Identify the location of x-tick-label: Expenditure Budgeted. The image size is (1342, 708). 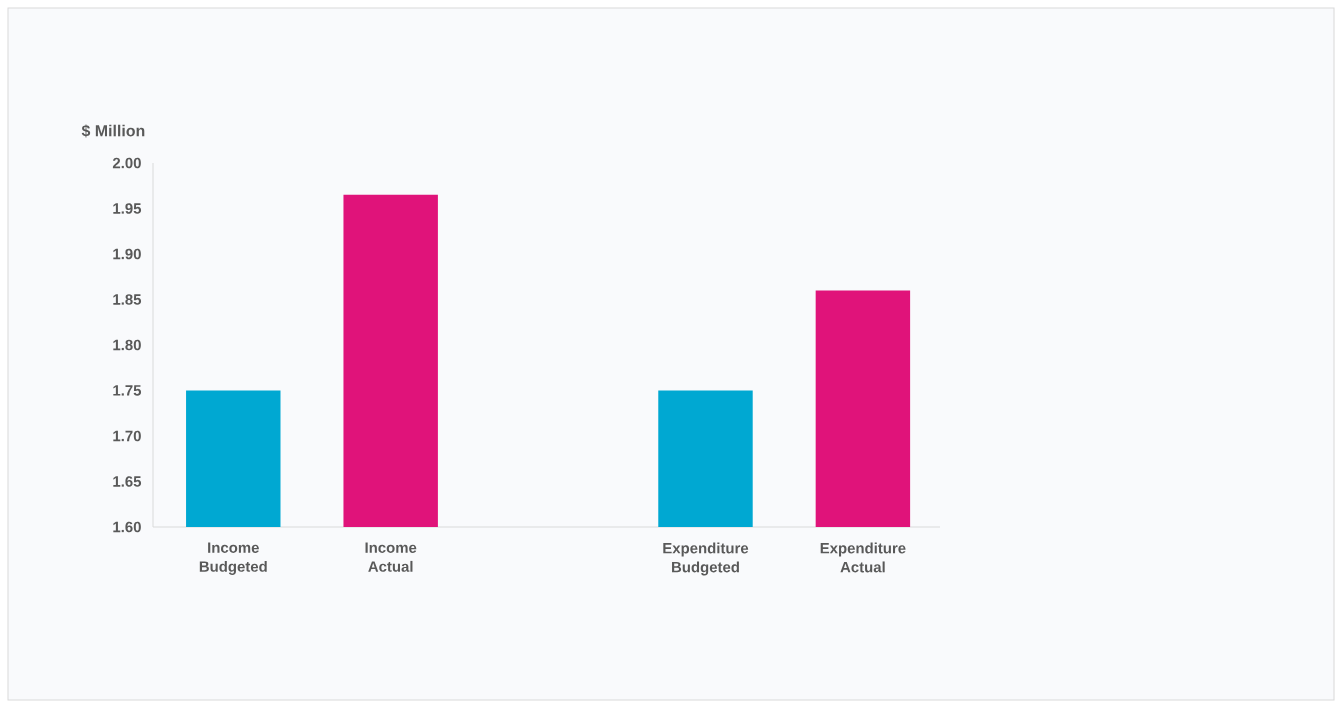
(706, 559).